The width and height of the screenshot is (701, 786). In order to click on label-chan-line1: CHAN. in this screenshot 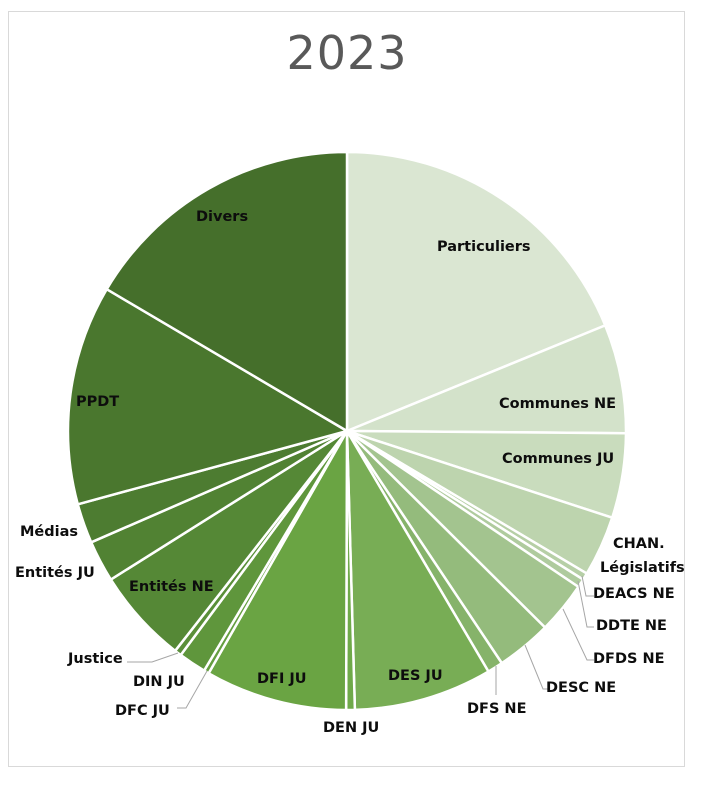, I will do `click(639, 544)`.